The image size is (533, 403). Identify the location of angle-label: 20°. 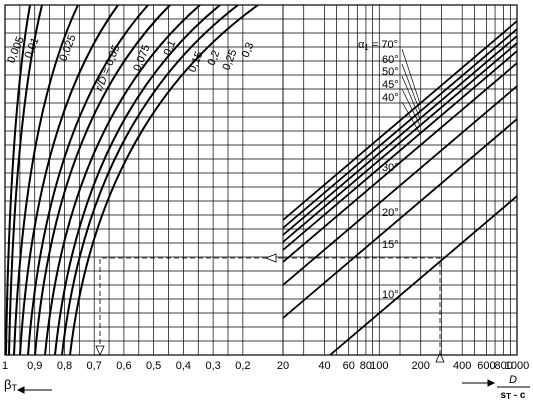
(390, 213).